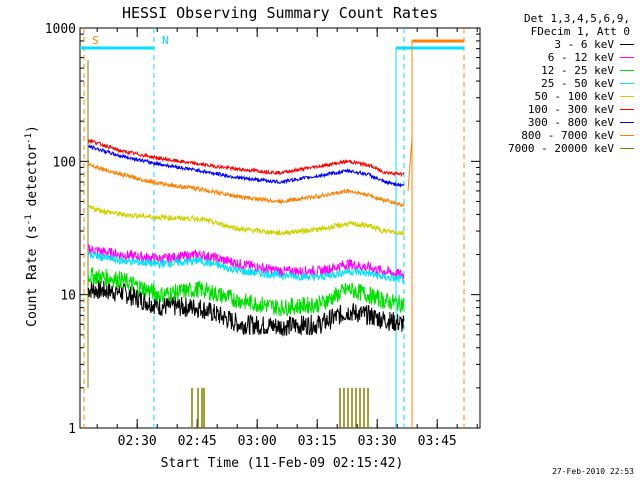  Describe the element at coordinates (197, 441) in the screenshot. I see `x-tick-label: 02:45` at that location.